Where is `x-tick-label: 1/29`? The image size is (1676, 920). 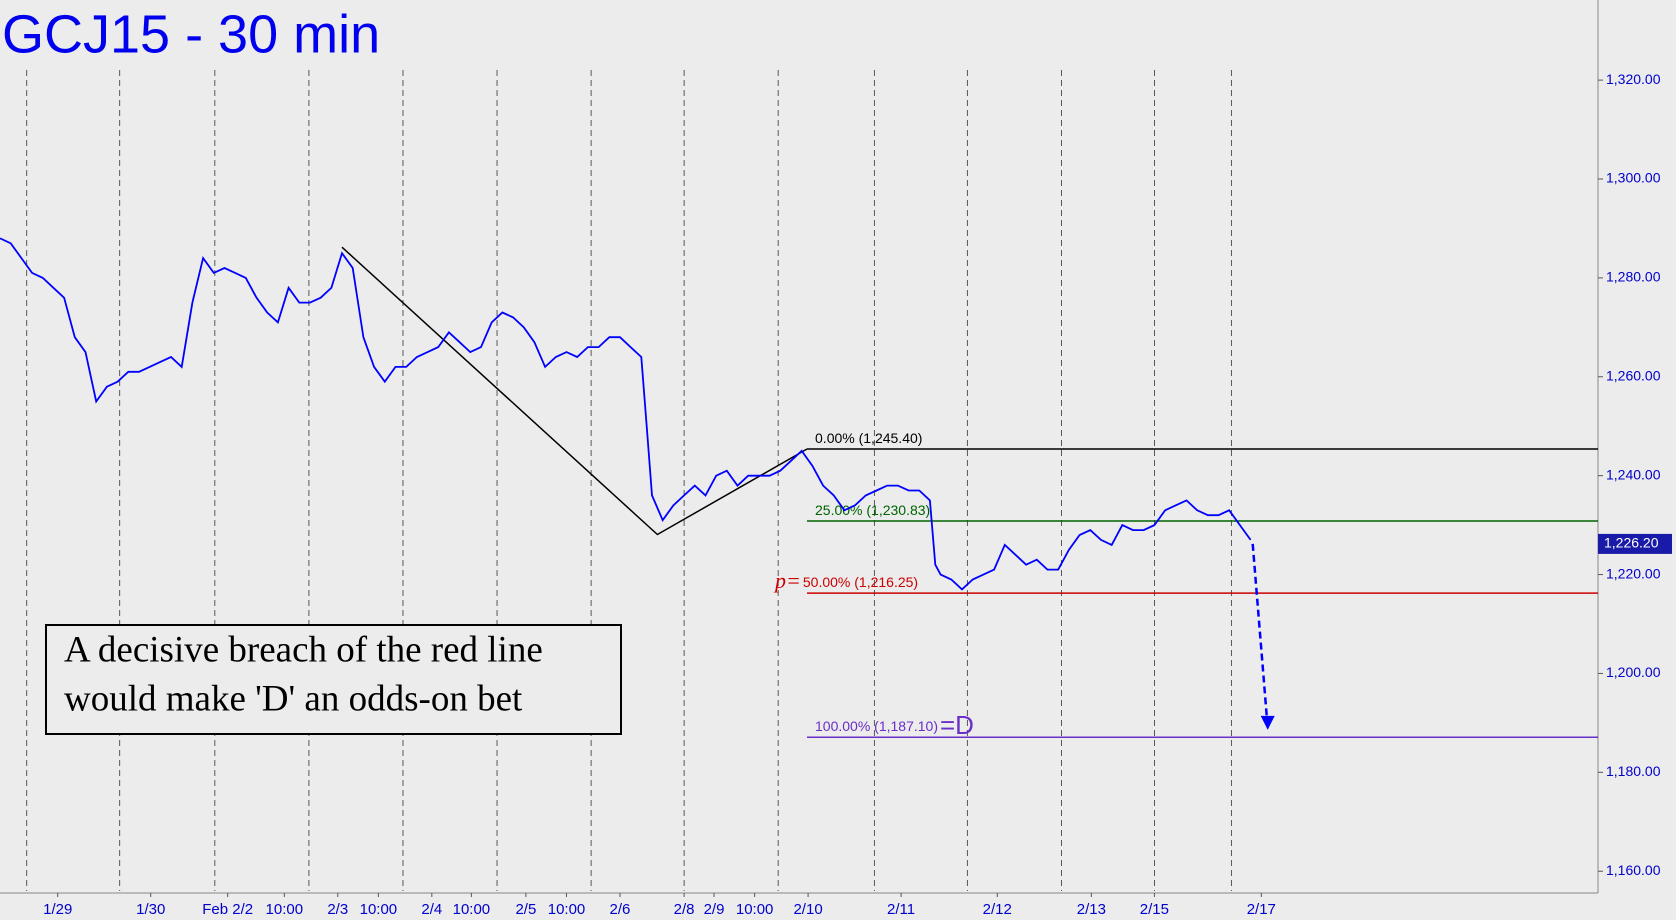 x-tick-label: 1/29 is located at coordinates (57, 909).